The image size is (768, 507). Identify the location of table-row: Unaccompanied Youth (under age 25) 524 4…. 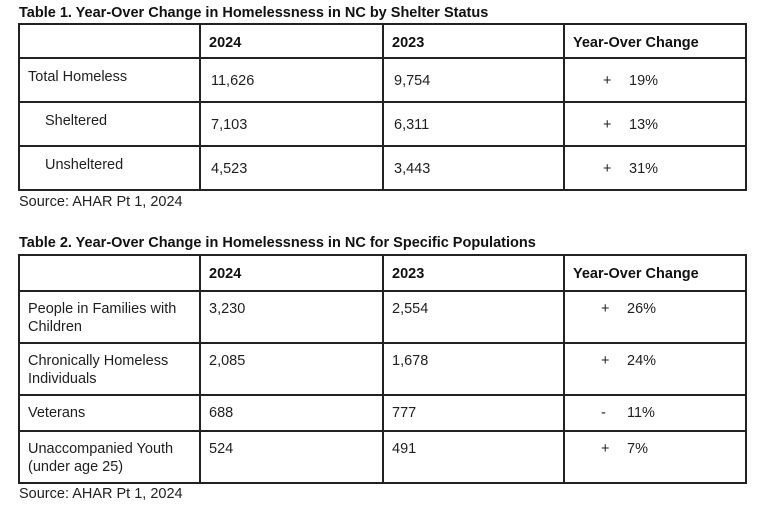
(382, 457).